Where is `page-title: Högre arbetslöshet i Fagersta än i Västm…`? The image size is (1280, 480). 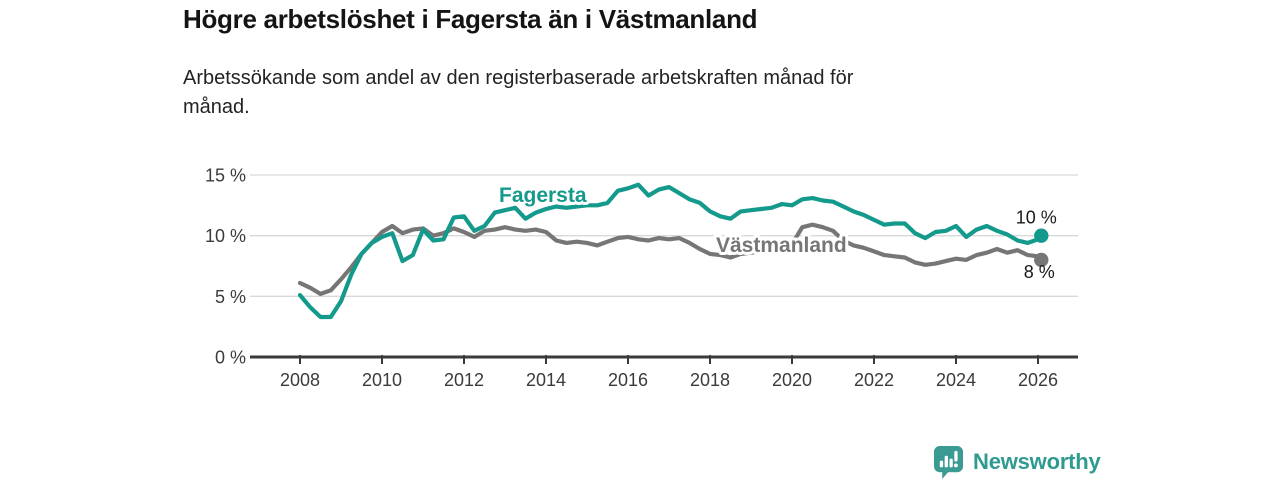
page-title: Högre arbetslöshet i Fagersta än i Västm… is located at coordinates (470, 19).